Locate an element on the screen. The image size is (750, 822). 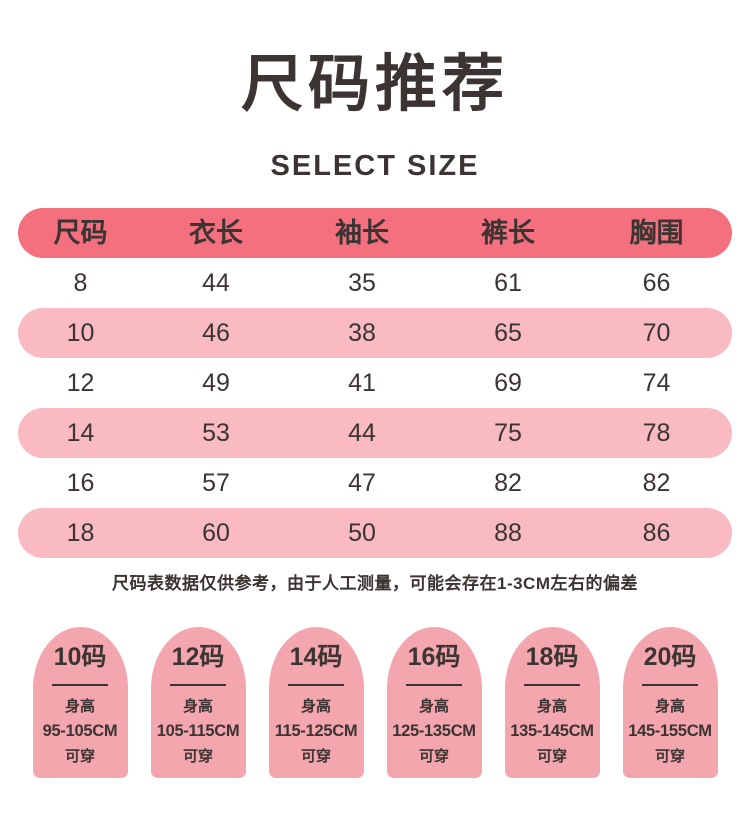
table-row: 16 57 47 82 82 is located at coordinates (375, 483).